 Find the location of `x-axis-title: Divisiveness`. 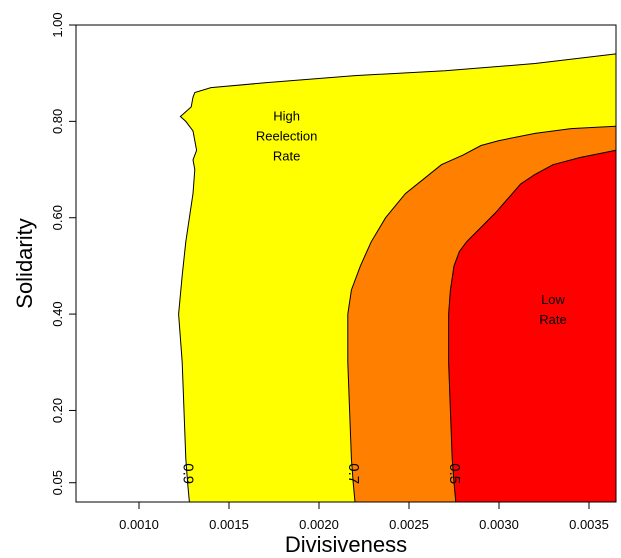

x-axis-title: Divisiveness is located at coordinates (346, 544).